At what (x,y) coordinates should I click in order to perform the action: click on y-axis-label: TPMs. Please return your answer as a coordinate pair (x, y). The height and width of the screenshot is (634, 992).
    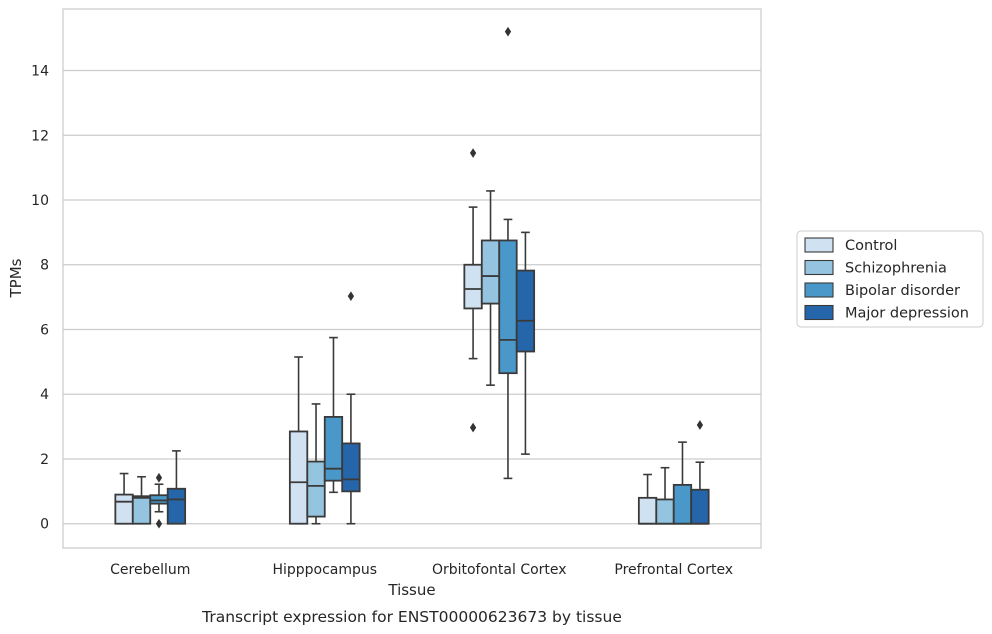
    Looking at the image, I should click on (16, 278).